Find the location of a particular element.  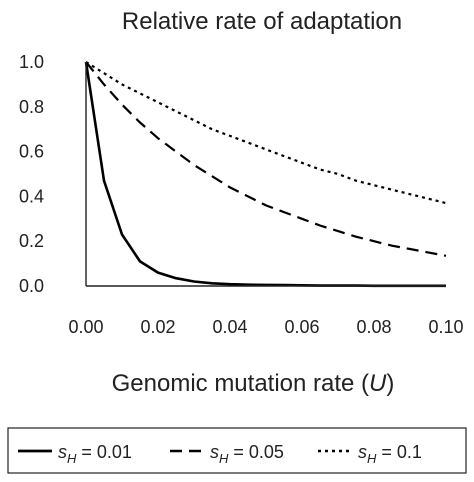

legend-label: sH = 0.05 is located at coordinates (247, 454).